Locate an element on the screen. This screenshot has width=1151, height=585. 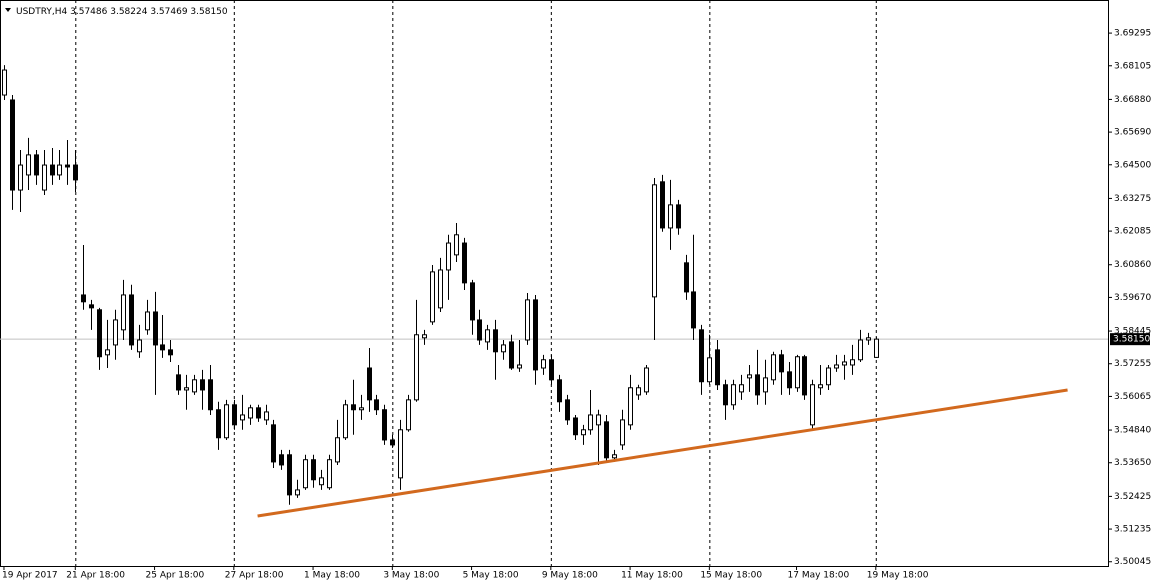
y-tick-label: 3.52425 is located at coordinates (1132, 497).